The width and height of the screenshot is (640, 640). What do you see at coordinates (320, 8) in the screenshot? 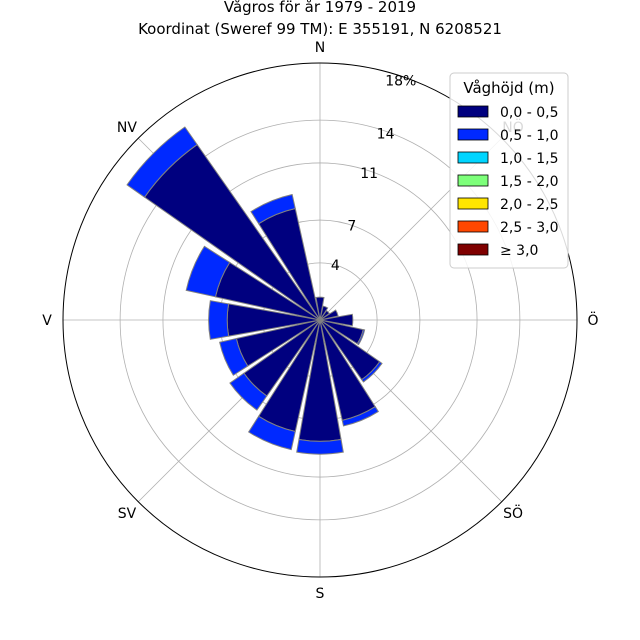
I see `chart-title-line1: Vågros för år 1979 - 2019` at bounding box center [320, 8].